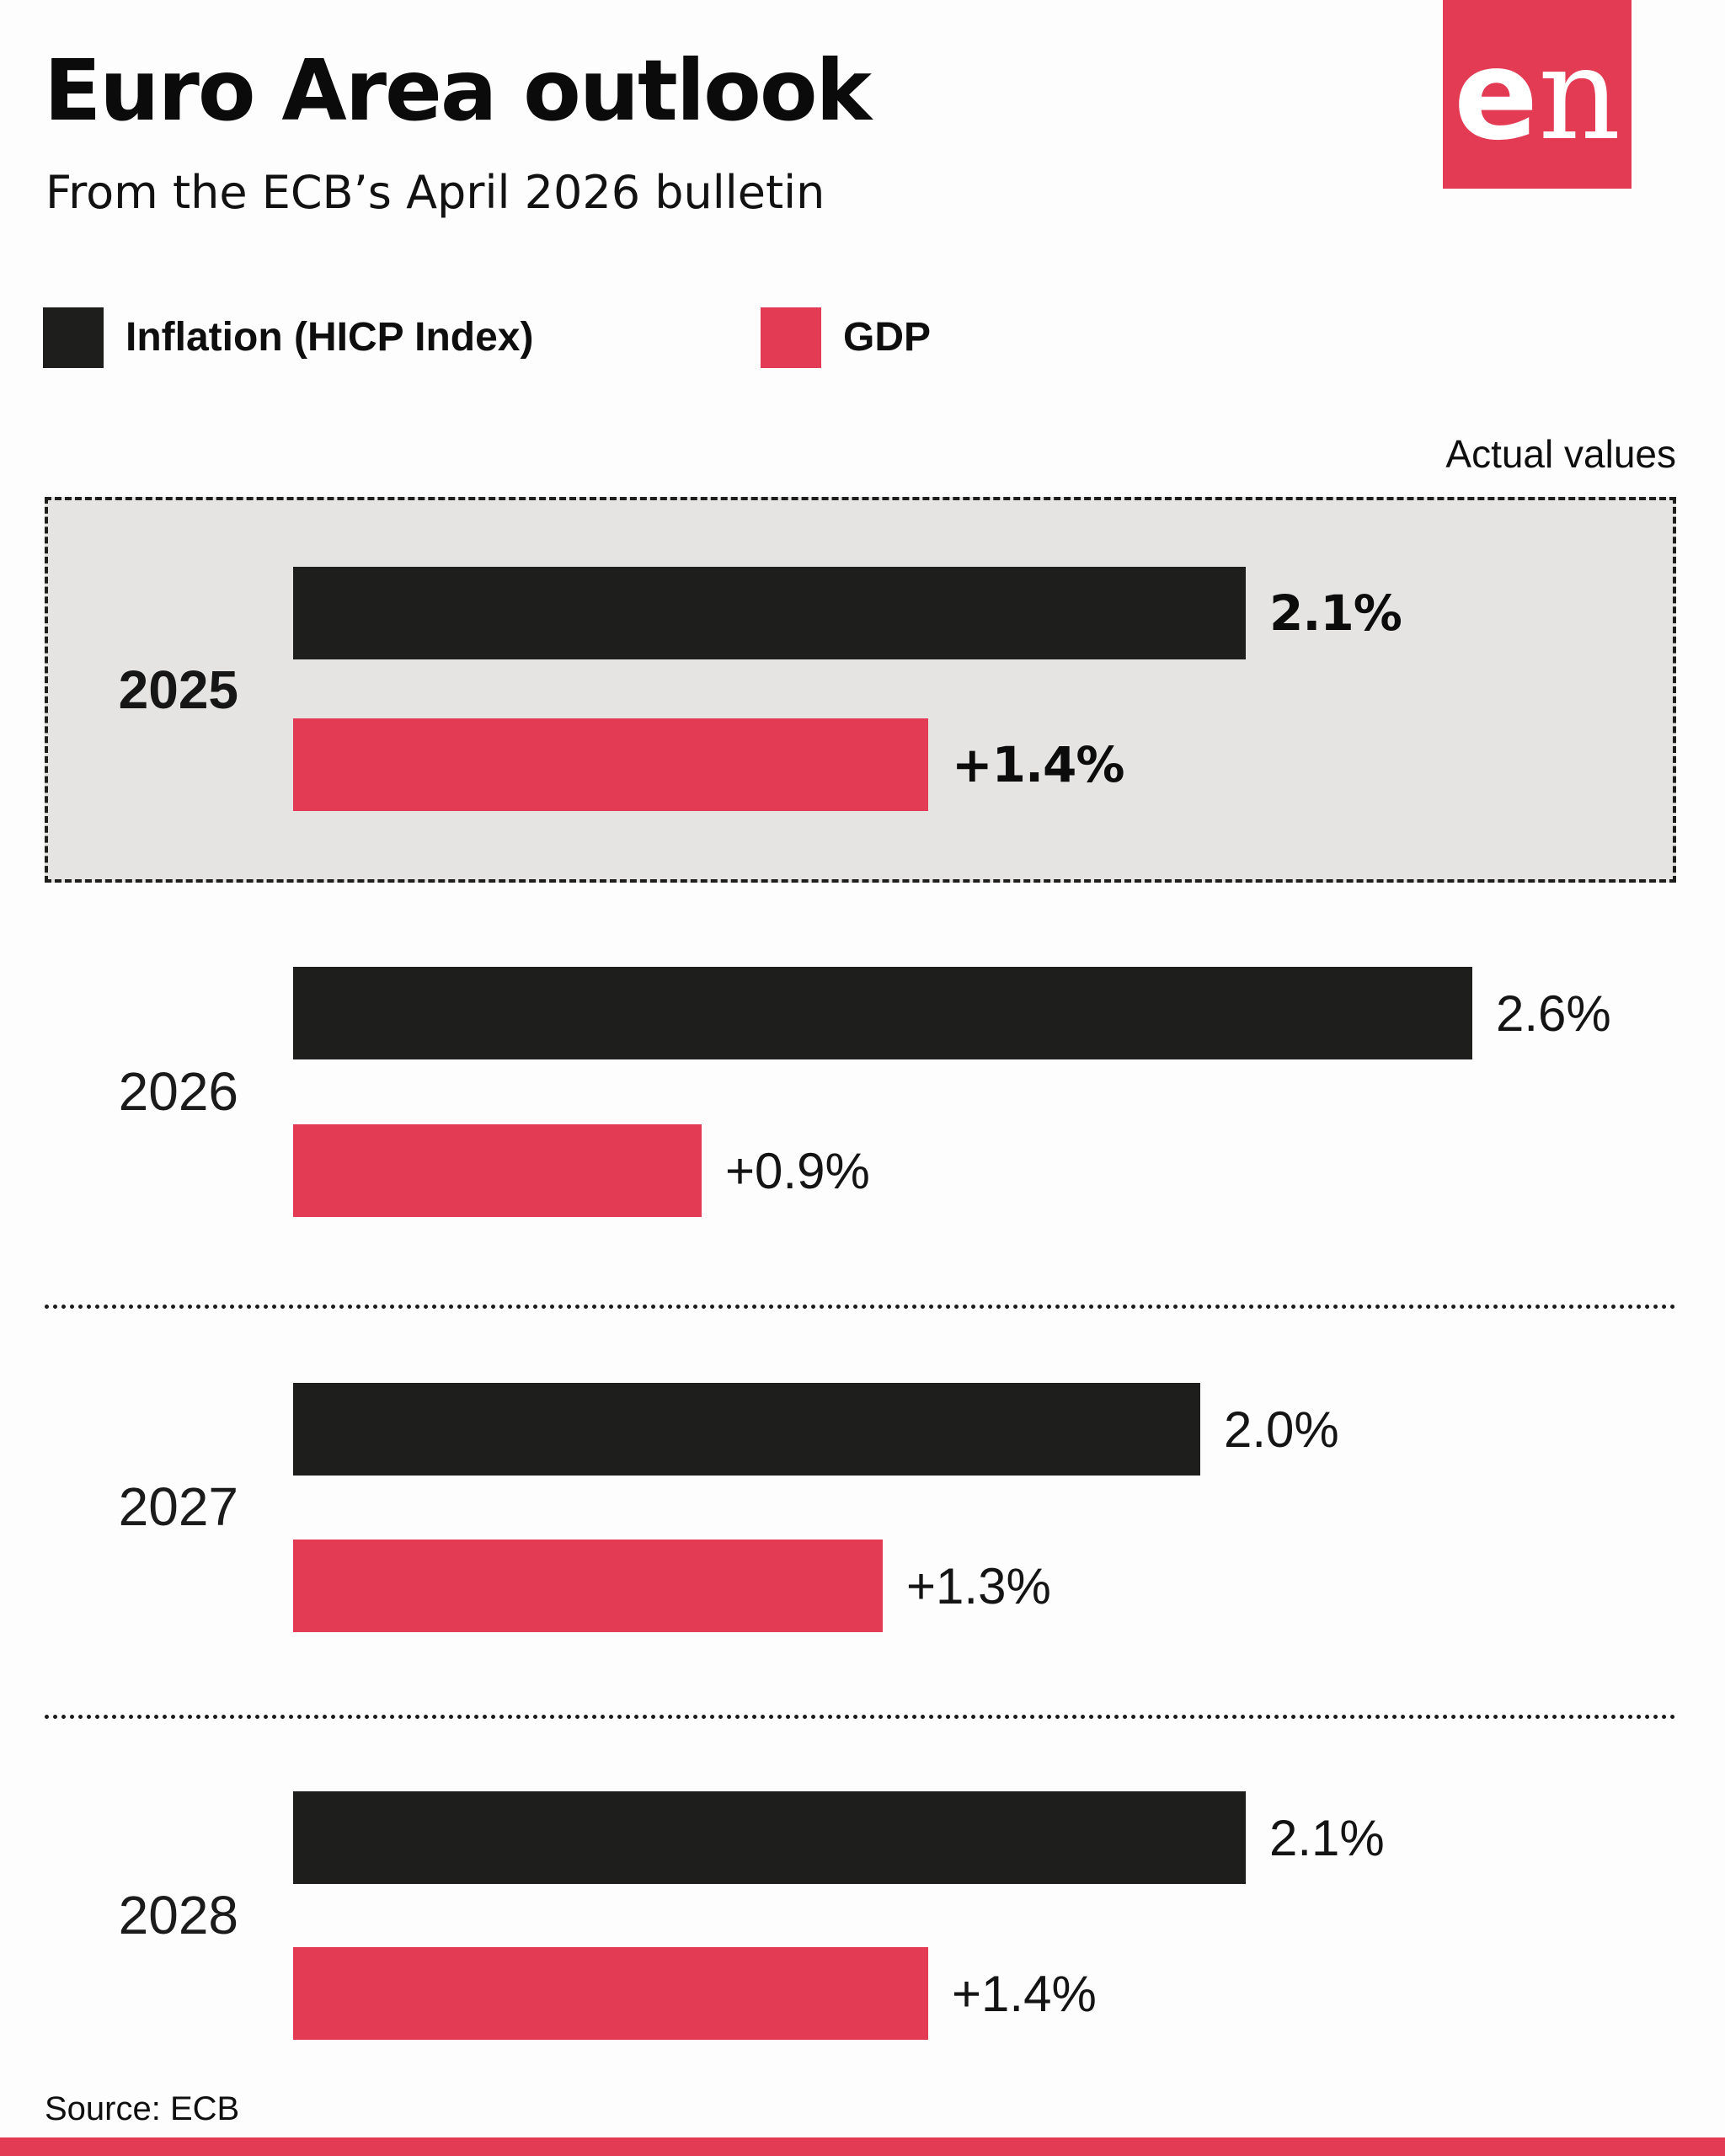 This screenshot has width=1725, height=2156. Describe the element at coordinates (178, 1506) in the screenshot. I see `year-label: 2027` at that location.